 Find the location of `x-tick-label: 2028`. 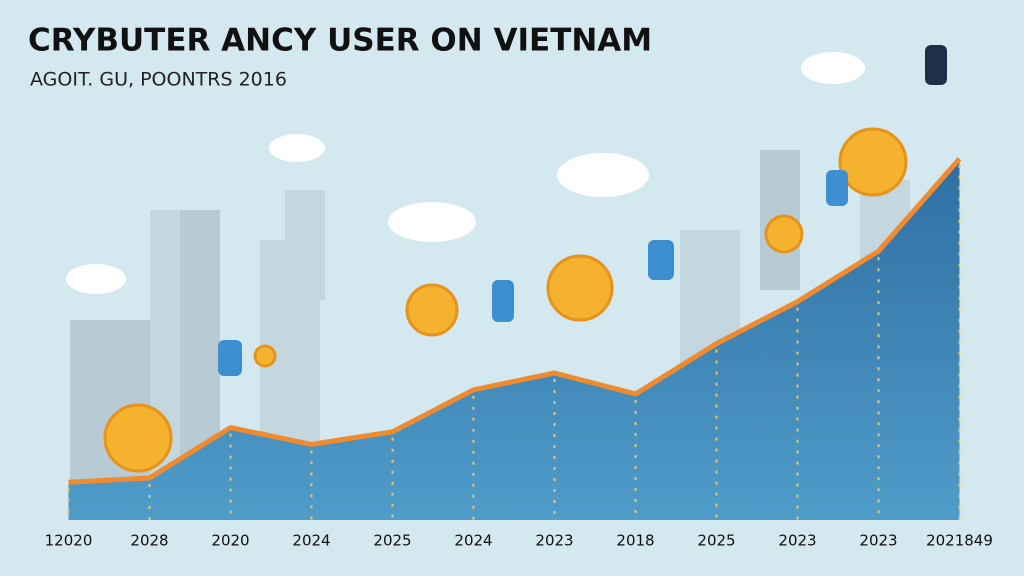

x-tick-label: 2028 is located at coordinates (149, 541).